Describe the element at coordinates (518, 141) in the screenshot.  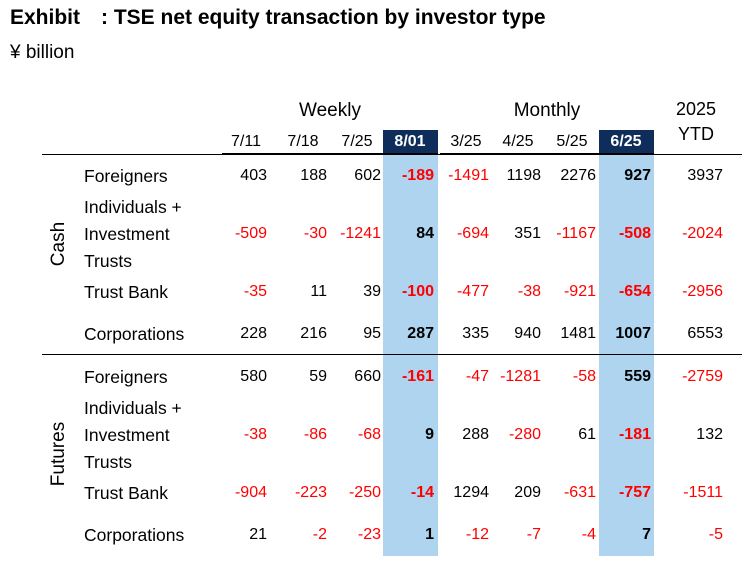
I see `column-header-4-25: 4/25` at that location.